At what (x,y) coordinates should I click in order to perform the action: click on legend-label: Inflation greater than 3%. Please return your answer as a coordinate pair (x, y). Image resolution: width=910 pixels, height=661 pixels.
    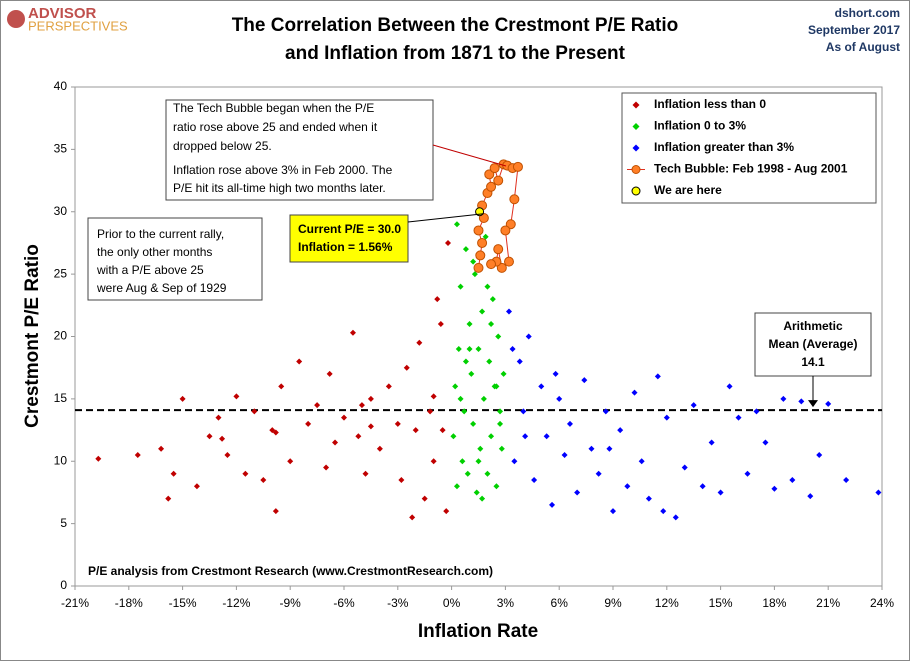
    Looking at the image, I should click on (724, 147).